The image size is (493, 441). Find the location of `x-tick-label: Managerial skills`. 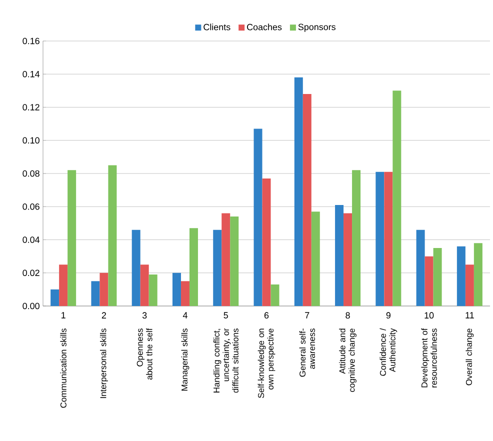

x-tick-label: Managerial skills is located at coordinates (185, 359).